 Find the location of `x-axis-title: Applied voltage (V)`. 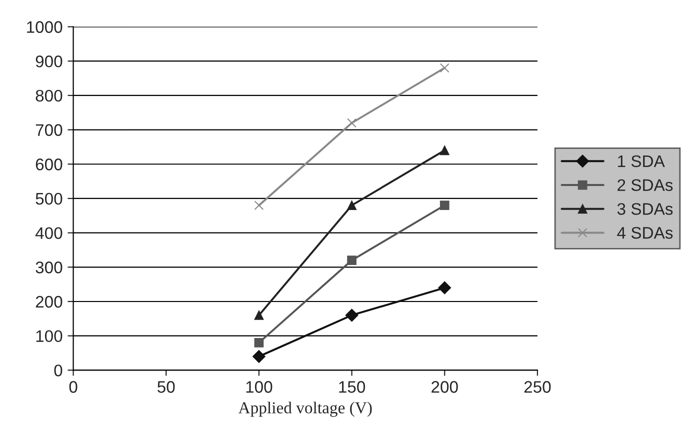

x-axis-title: Applied voltage (V) is located at coordinates (305, 409).